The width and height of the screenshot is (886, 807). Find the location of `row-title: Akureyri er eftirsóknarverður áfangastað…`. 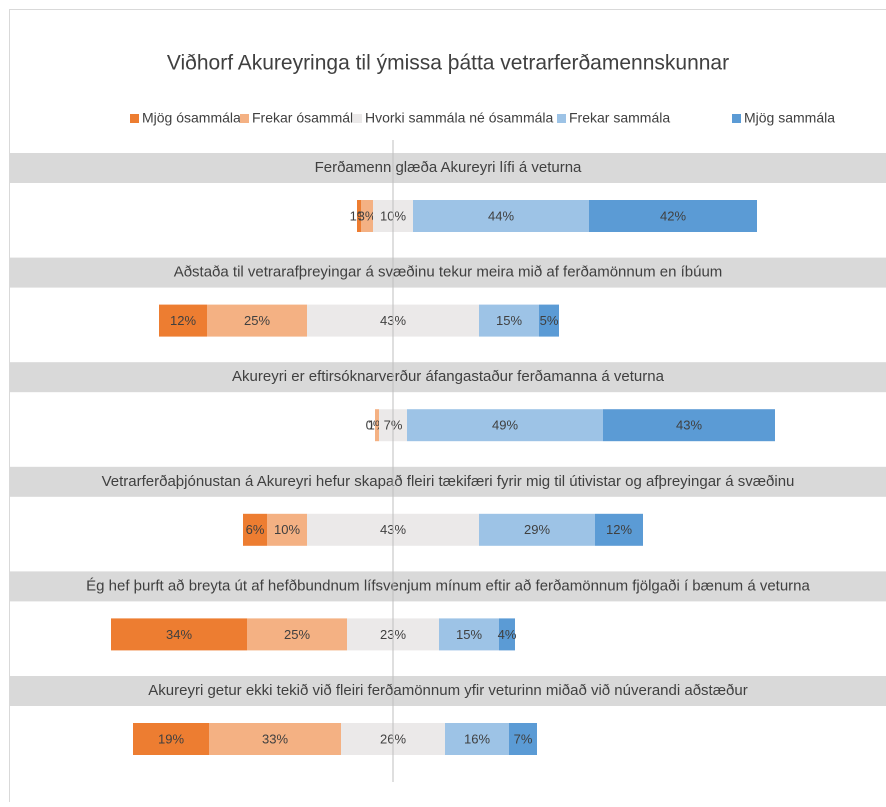

row-title: Akureyri er eftirsóknarverður áfangastað… is located at coordinates (448, 376).